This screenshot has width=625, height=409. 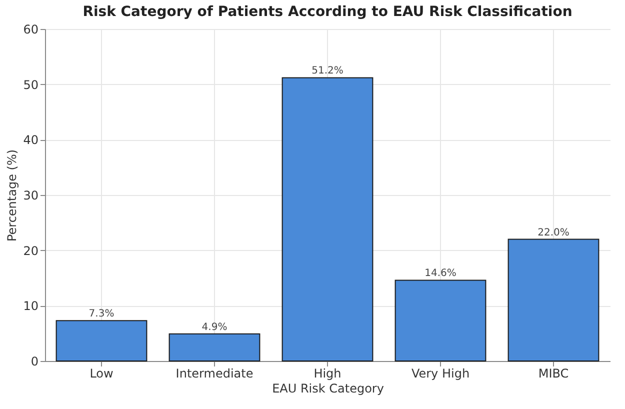 What do you see at coordinates (30, 251) in the screenshot?
I see `y-tick-label: 20` at bounding box center [30, 251].